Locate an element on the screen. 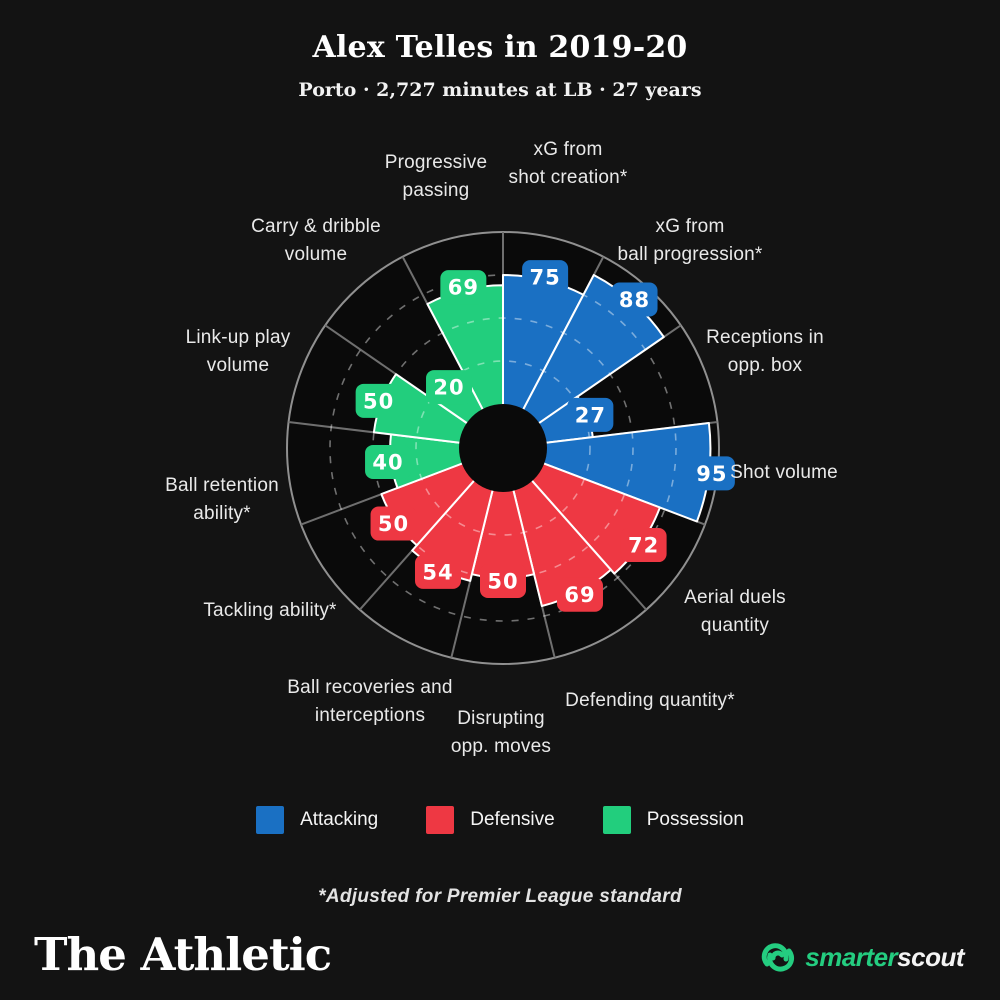 The width and height of the screenshot is (1000, 1000). legend: Attacking Defensive Possession is located at coordinates (500, 820).